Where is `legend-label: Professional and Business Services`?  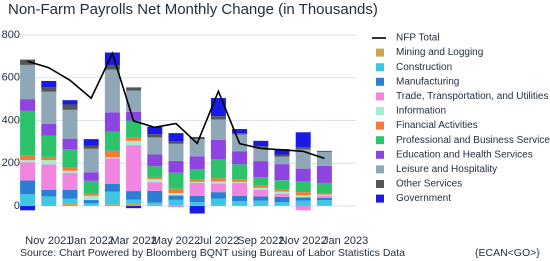 legend-label: Professional and Business Services is located at coordinates (473, 140).